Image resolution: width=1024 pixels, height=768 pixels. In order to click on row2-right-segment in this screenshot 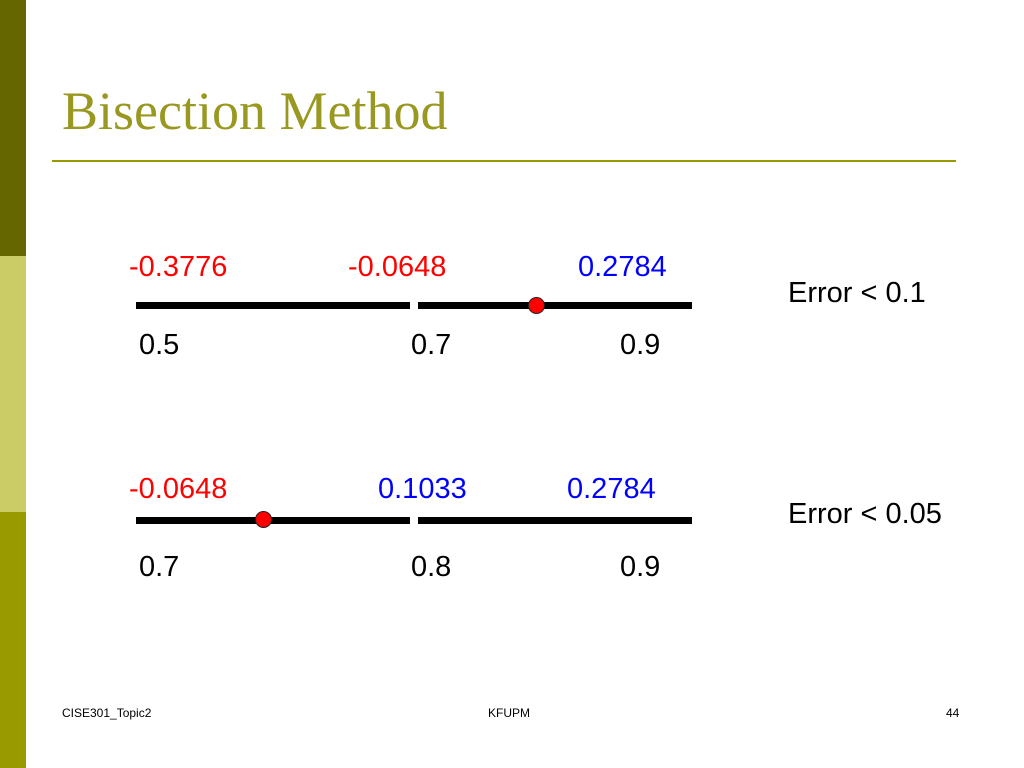, I will do `click(555, 520)`.